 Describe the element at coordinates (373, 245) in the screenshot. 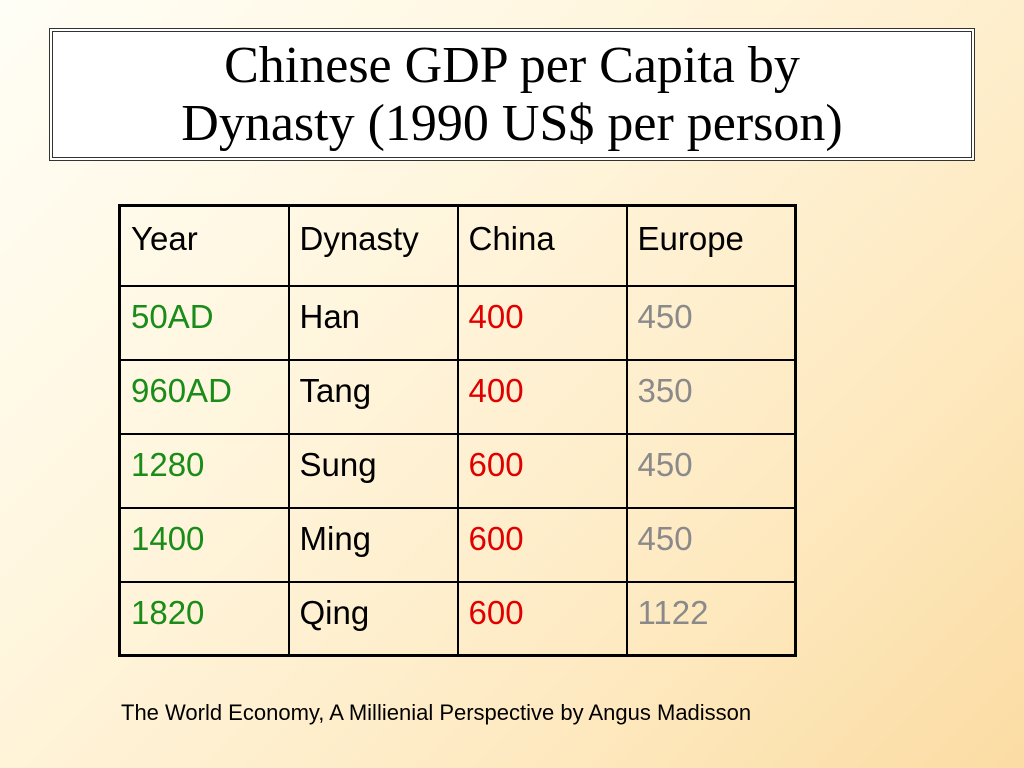

I see `header-dynasty: Dynasty` at that location.